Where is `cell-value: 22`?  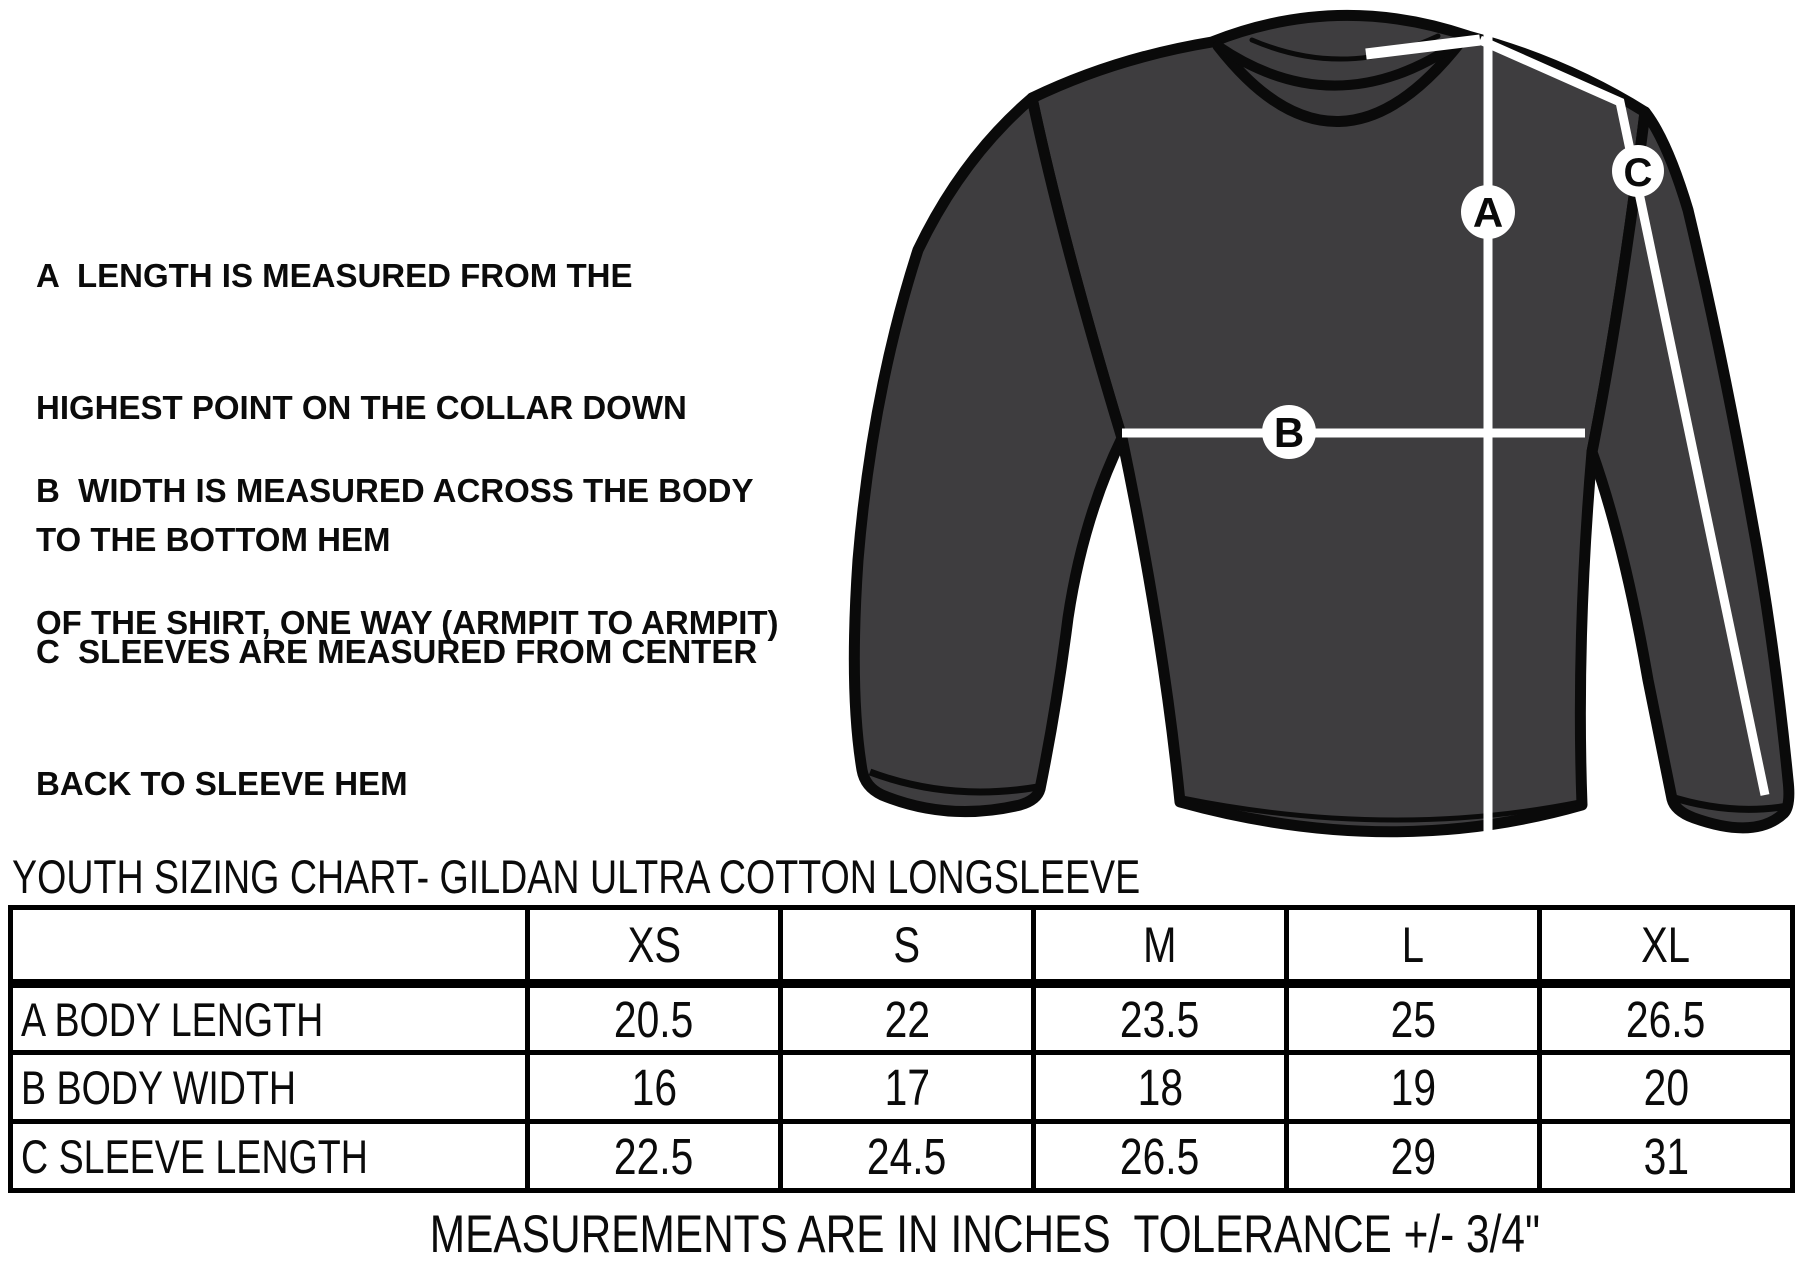
cell-value: 22 is located at coordinates (907, 1018).